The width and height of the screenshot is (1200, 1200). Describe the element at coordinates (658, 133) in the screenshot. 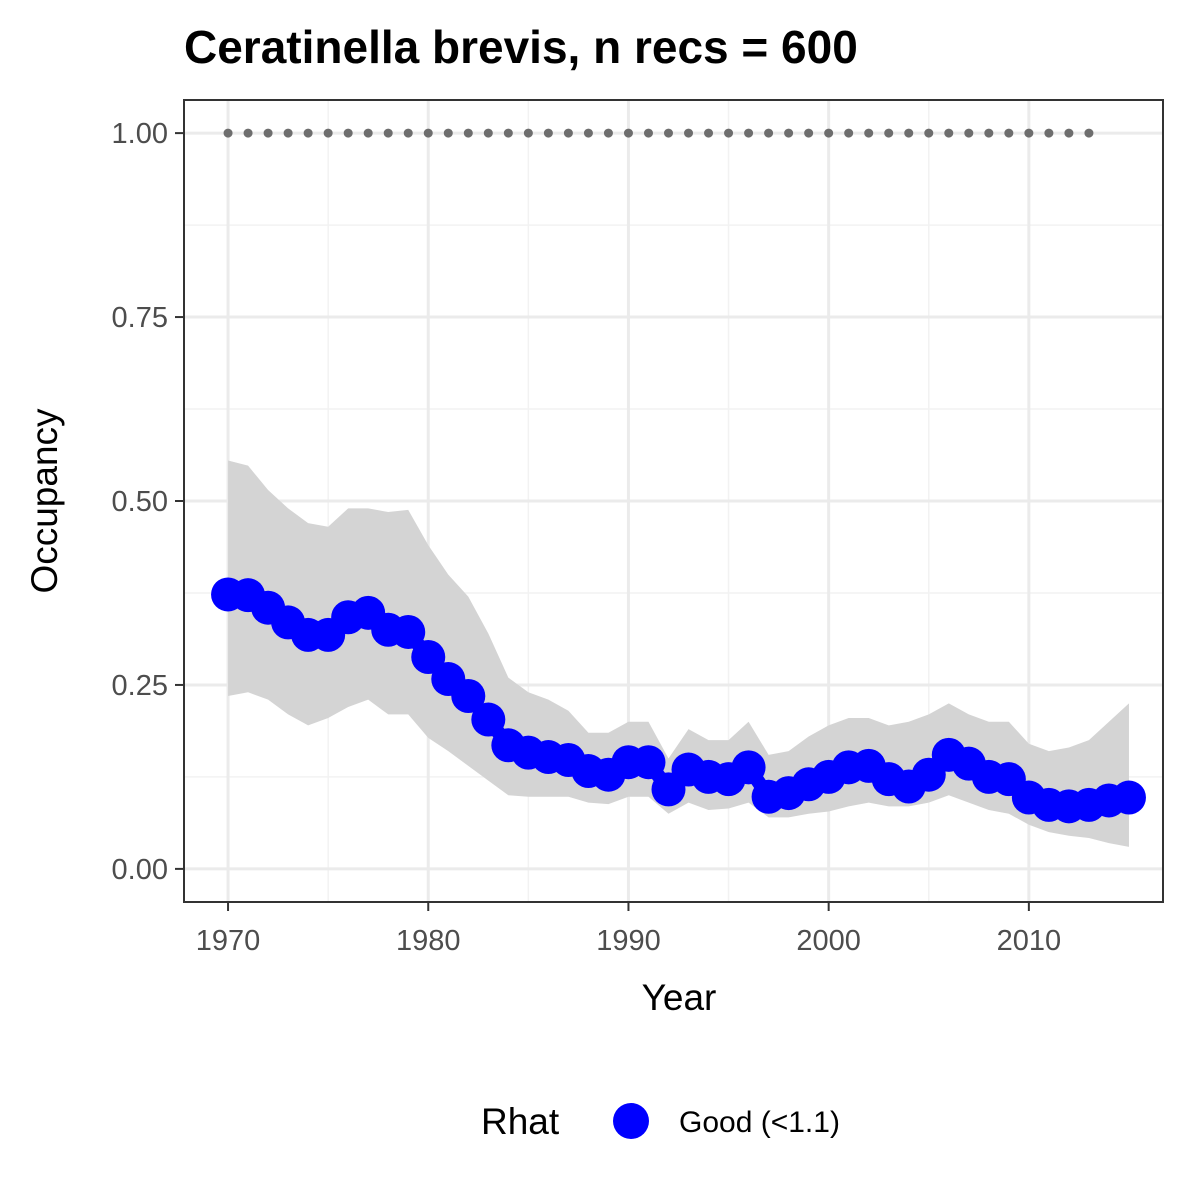

I see `records-dots` at that location.